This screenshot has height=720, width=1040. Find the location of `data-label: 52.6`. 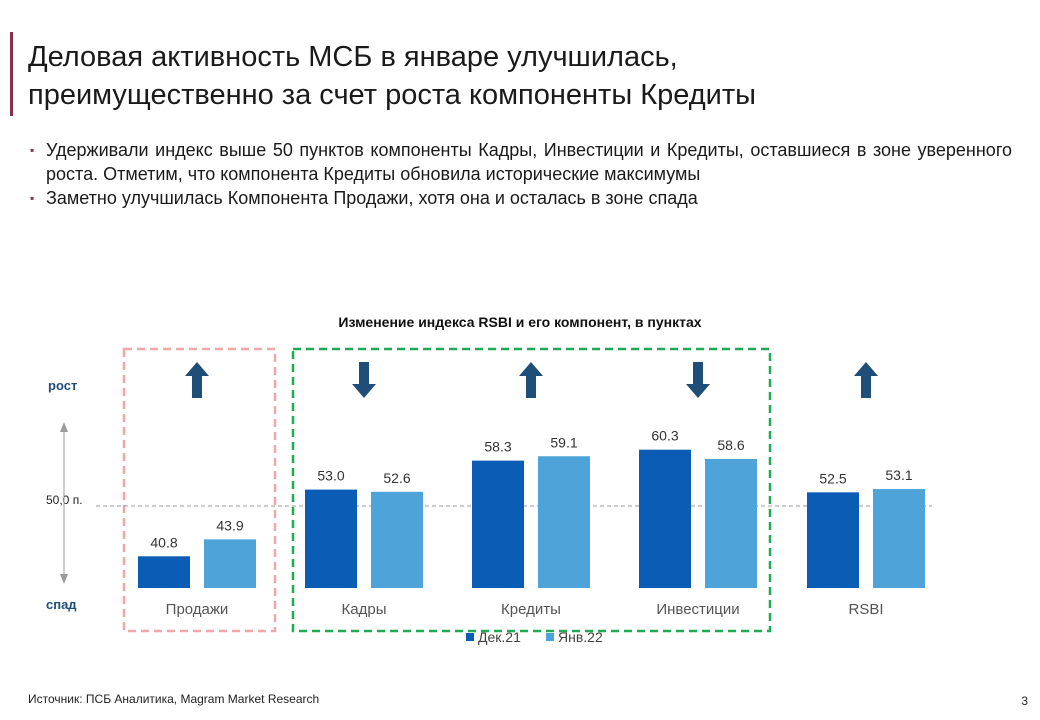

data-label: 52.6 is located at coordinates (396, 478).